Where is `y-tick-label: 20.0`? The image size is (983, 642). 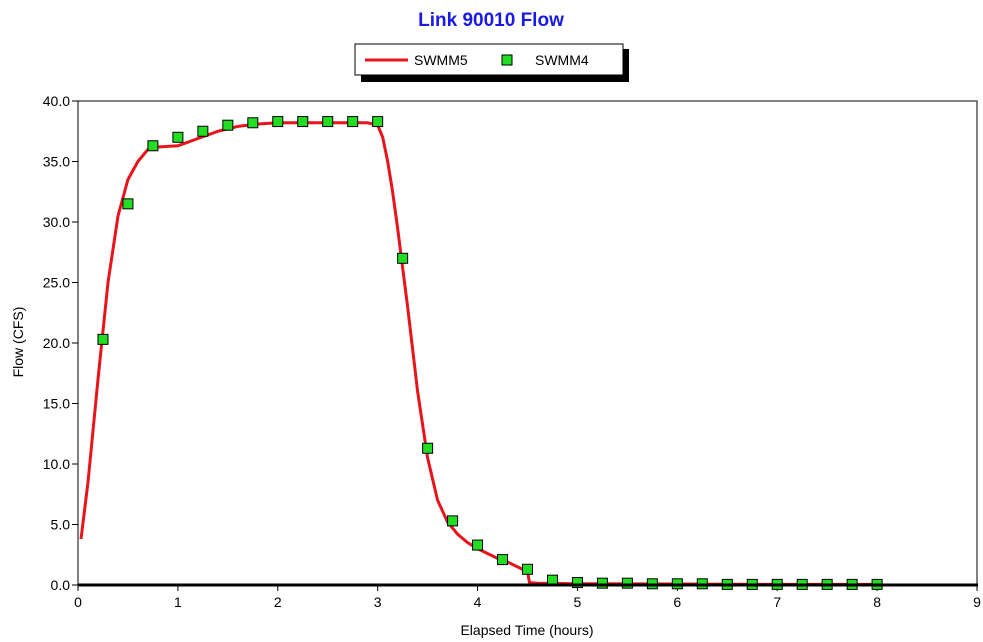 y-tick-label: 20.0 is located at coordinates (56, 343).